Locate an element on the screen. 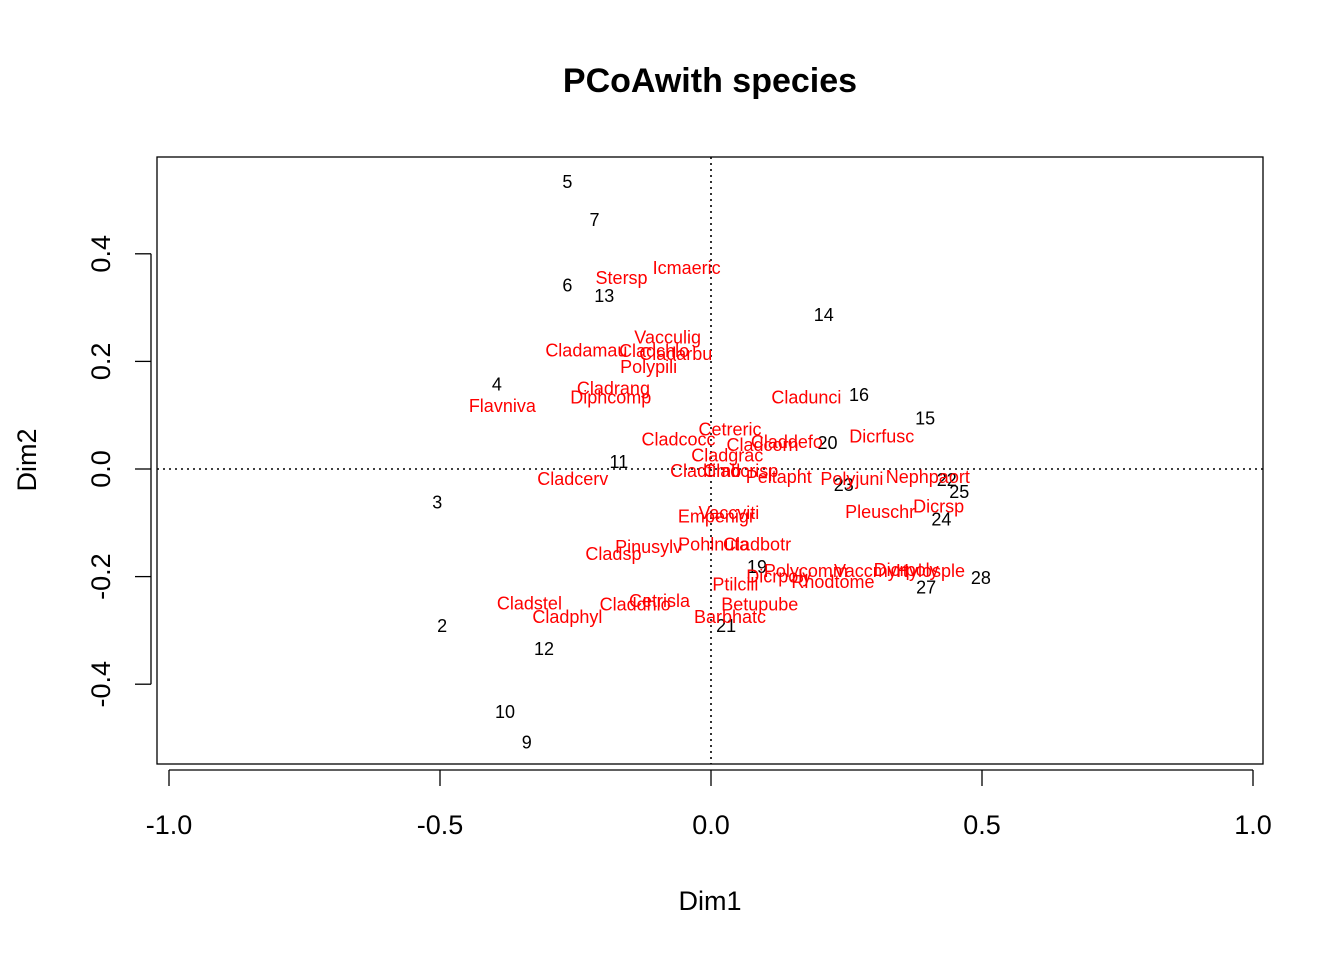 This screenshot has width=1344, height=960. species-label: Cladcrisp is located at coordinates (740, 471).